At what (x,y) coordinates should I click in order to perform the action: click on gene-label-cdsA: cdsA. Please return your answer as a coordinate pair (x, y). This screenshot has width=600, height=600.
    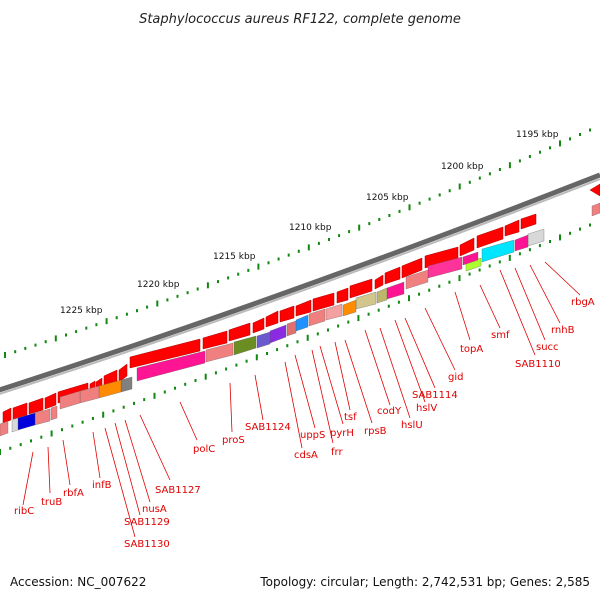
    Looking at the image, I should click on (306, 455).